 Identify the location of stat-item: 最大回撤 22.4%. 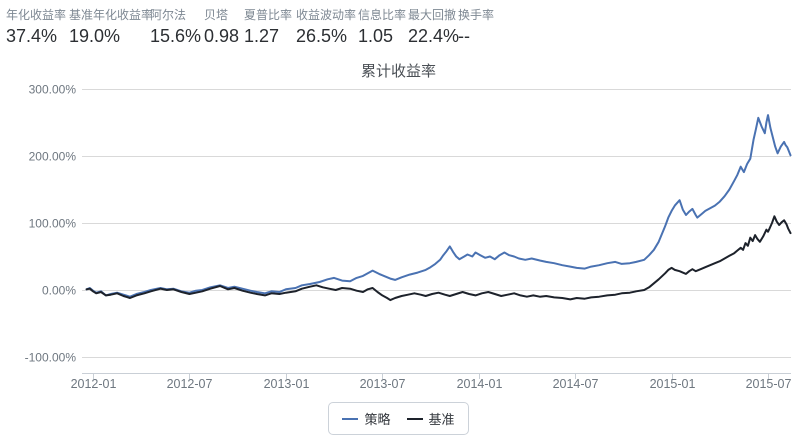
(434, 27).